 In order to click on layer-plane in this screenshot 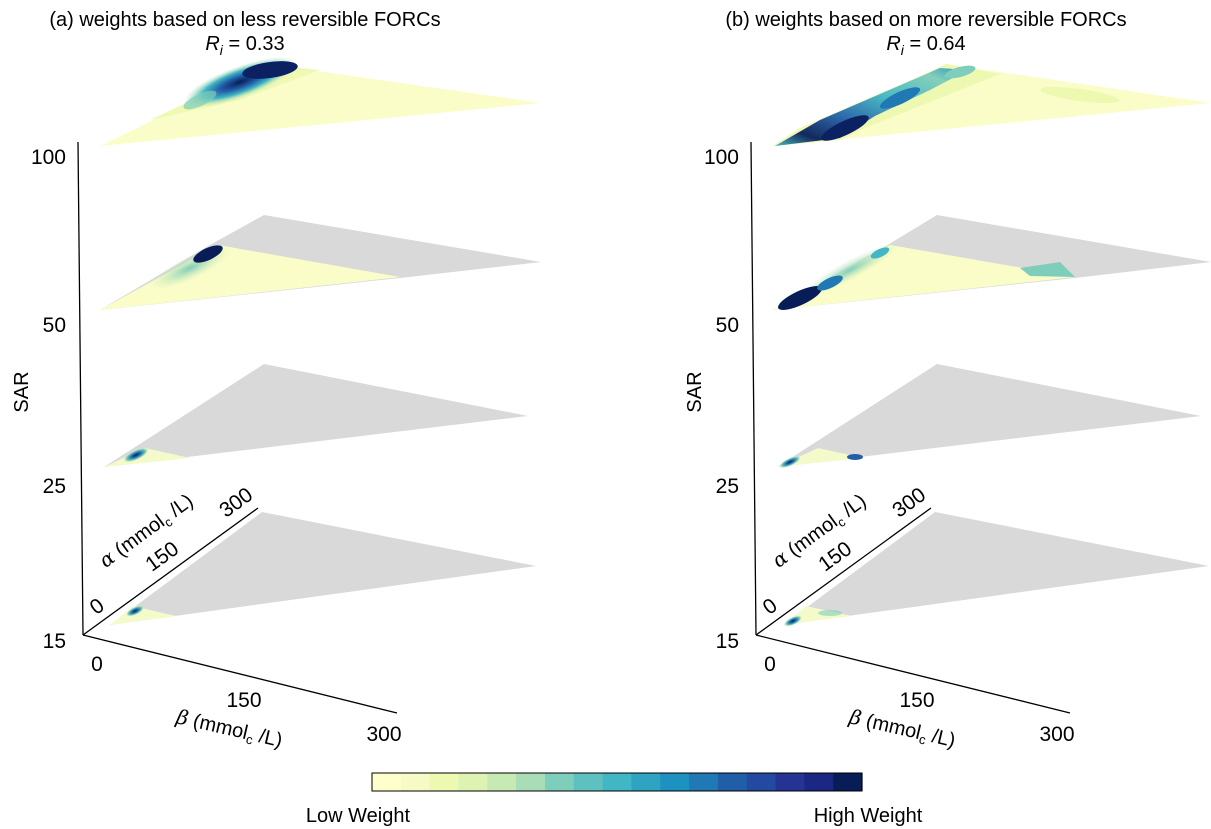, I will do `click(992, 105)`.